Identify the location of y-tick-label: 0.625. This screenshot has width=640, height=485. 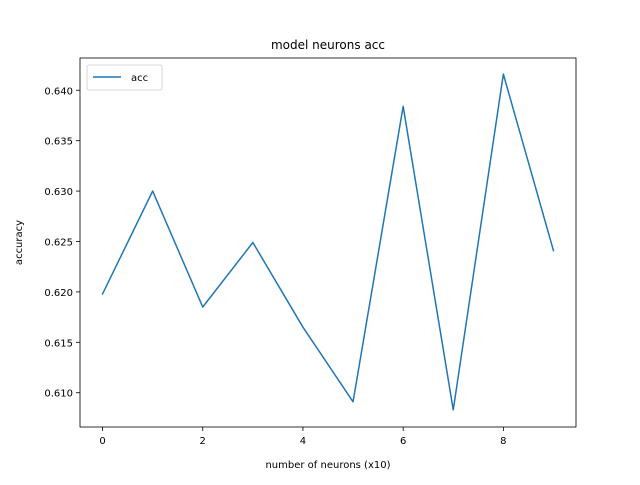
(58, 242).